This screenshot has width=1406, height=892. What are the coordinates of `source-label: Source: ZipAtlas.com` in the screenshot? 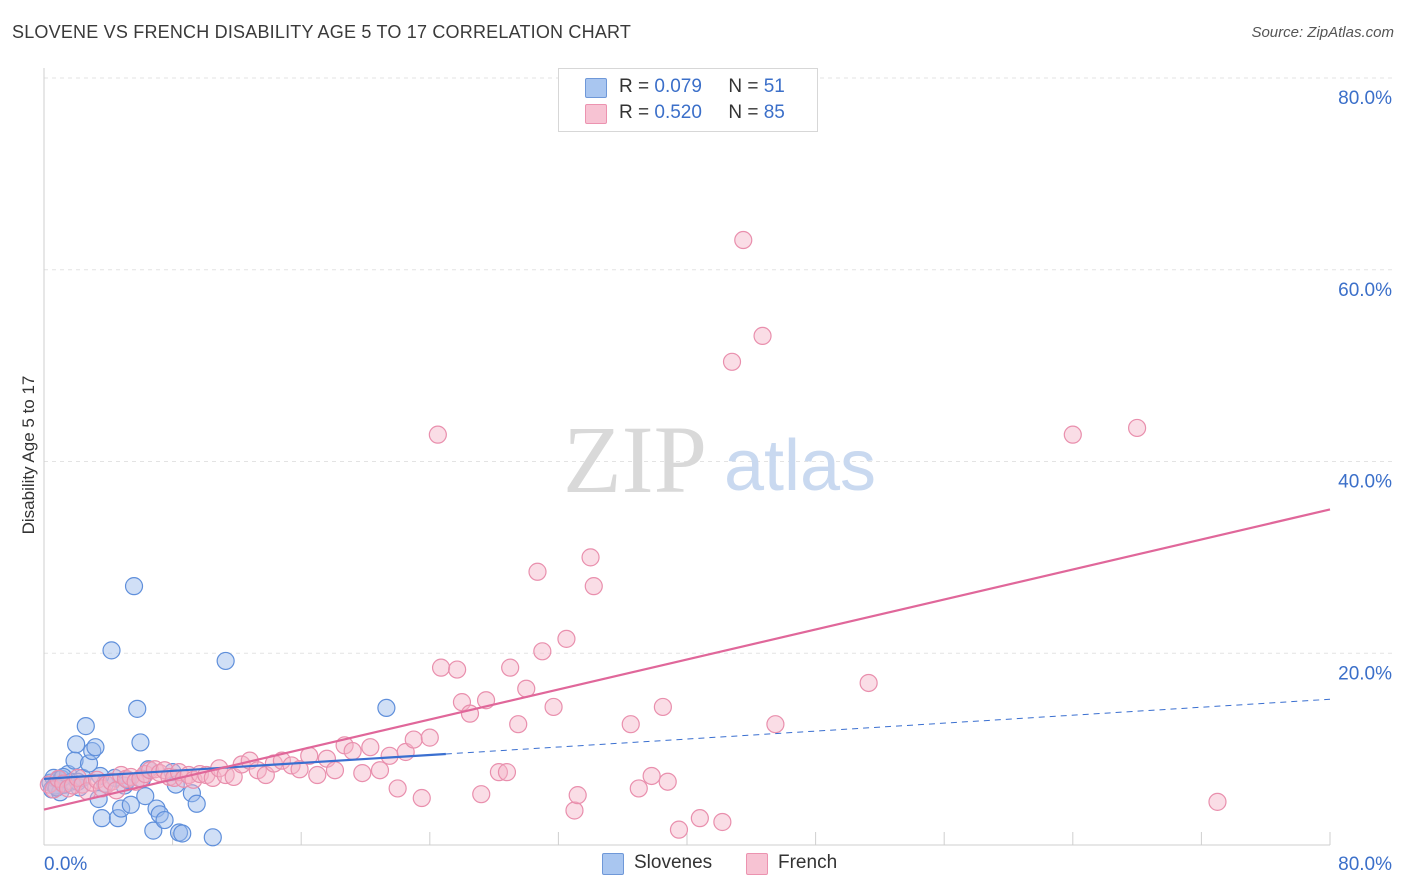 It's located at (1322, 32).